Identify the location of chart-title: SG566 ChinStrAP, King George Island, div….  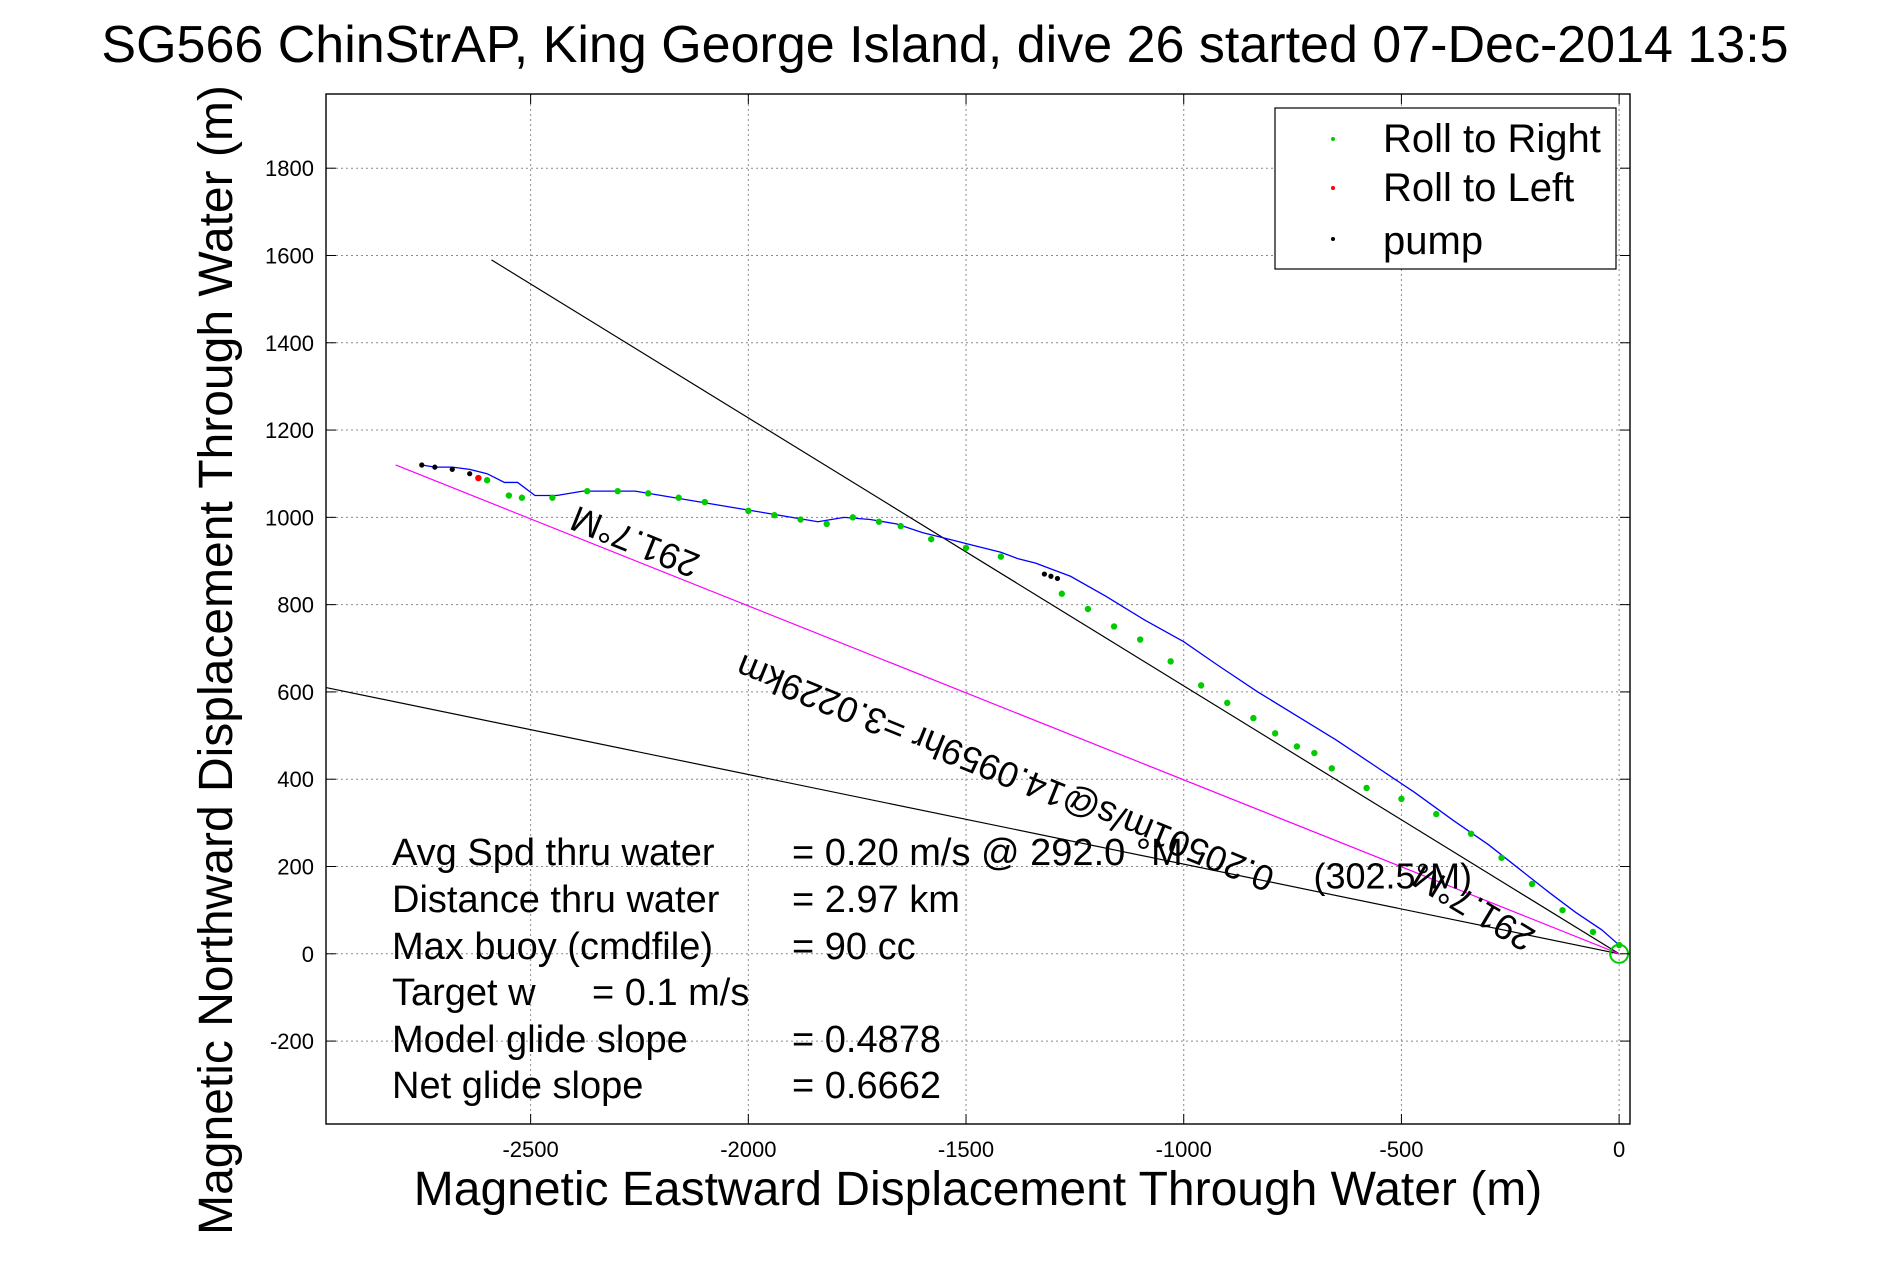
(944, 45).